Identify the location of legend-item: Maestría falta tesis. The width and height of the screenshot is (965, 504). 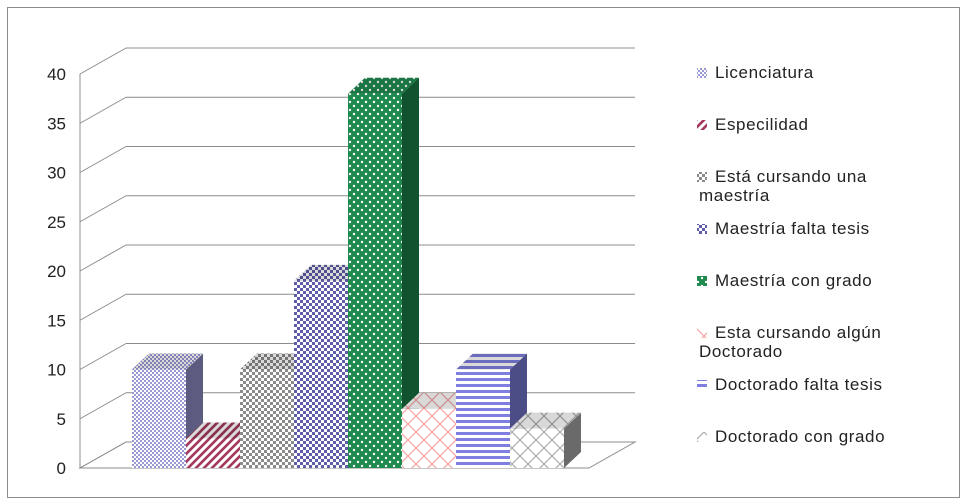
(783, 228).